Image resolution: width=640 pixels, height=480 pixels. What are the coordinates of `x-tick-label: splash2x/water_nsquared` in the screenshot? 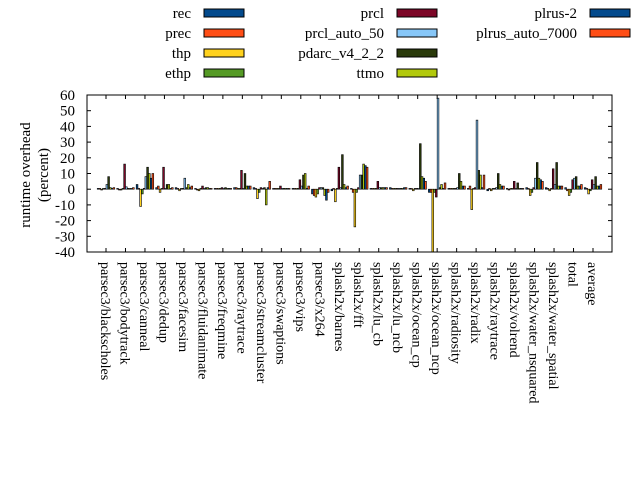 It's located at (533, 333).